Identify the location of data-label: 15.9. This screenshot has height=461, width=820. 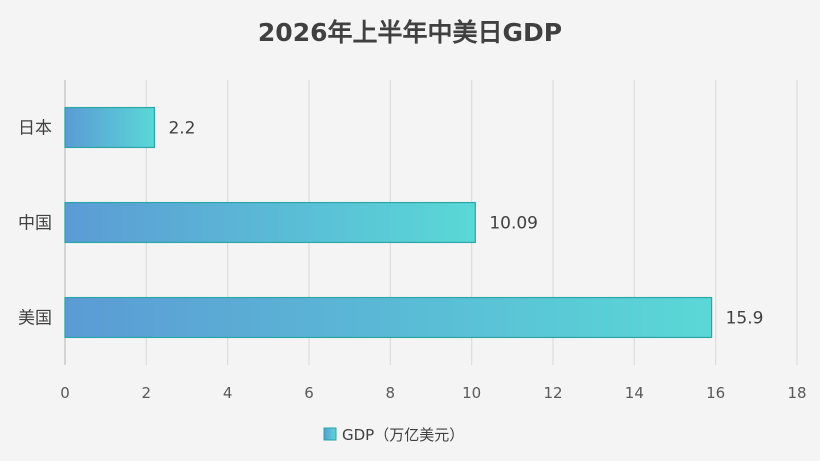
(745, 319).